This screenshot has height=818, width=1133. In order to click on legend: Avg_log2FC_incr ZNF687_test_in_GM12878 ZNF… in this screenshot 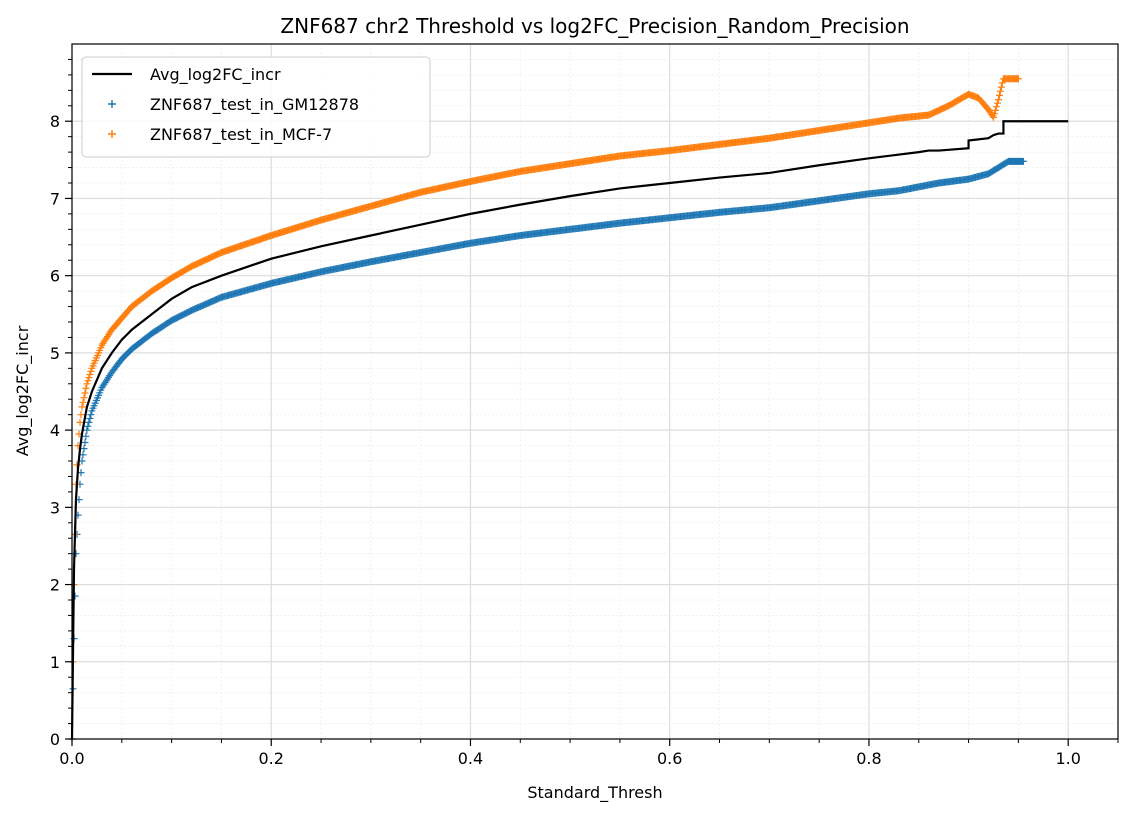, I will do `click(256, 107)`.